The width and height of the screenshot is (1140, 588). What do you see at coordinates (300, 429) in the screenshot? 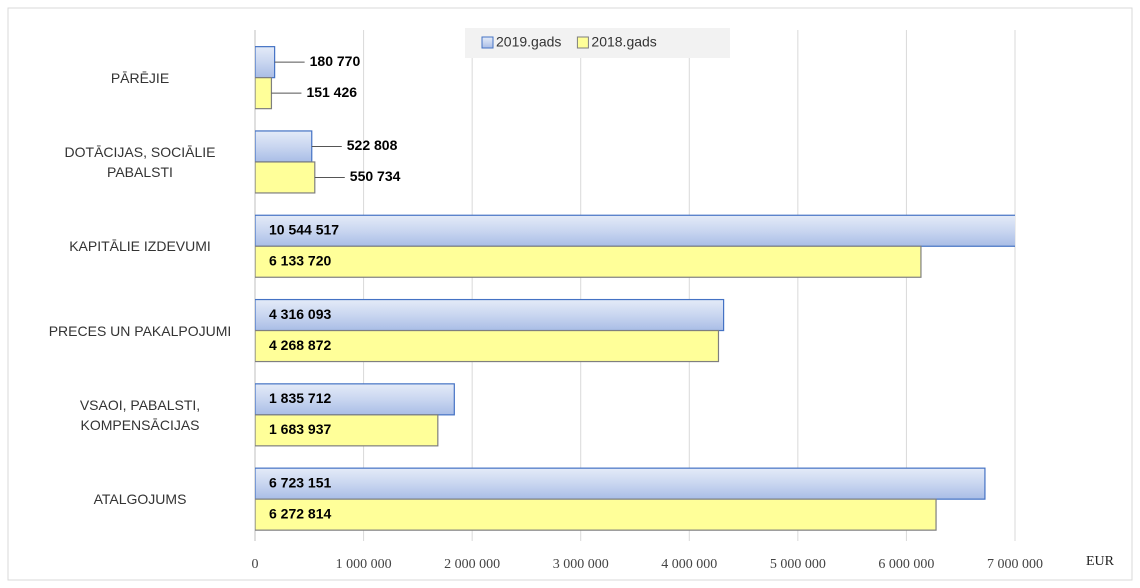
I see `data-label: 1 683 937` at bounding box center [300, 429].